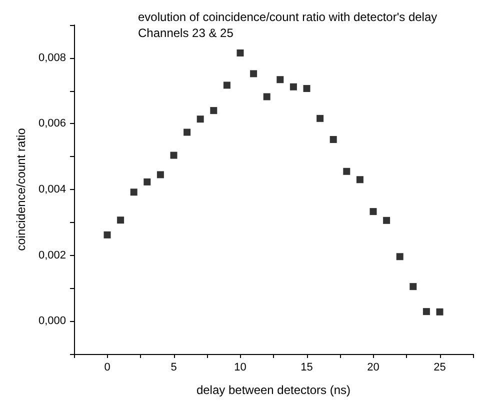 Image resolution: width=477 pixels, height=407 pixels. I want to click on y-tick-label: 0,000, so click(52, 321).